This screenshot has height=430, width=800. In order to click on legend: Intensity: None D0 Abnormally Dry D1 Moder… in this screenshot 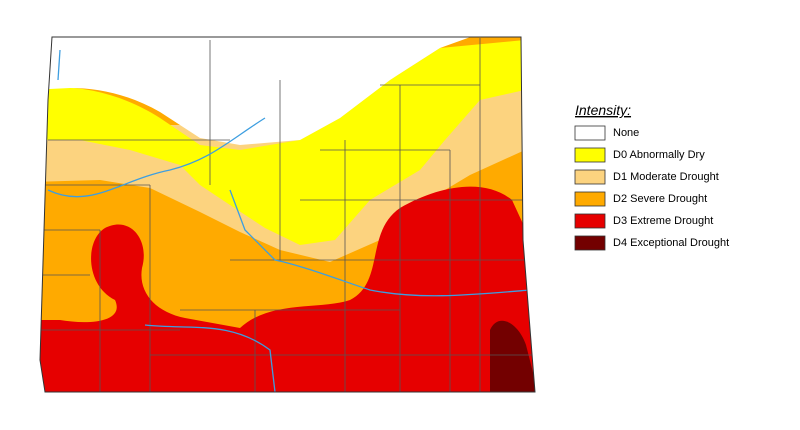, I will do `click(651, 176)`.